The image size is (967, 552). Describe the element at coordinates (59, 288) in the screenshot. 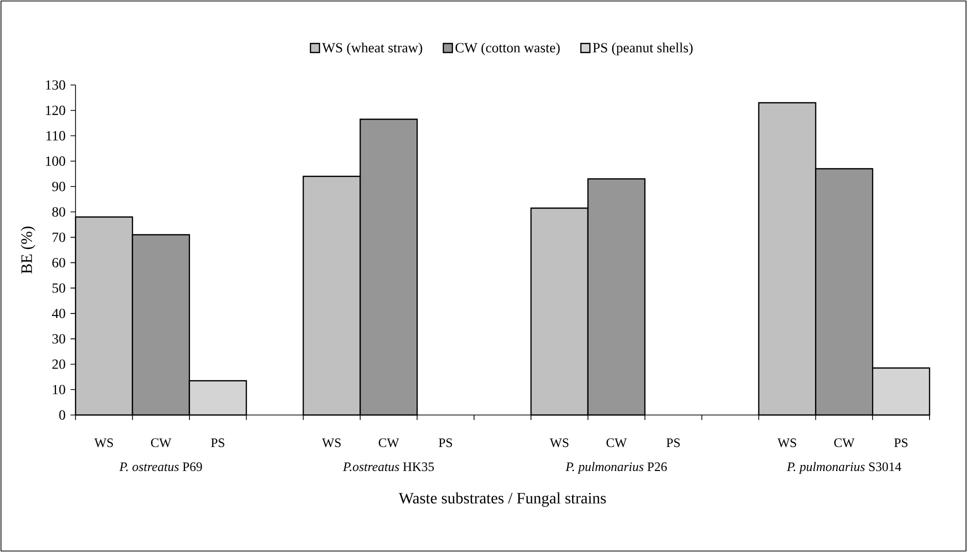

I see `y-tick-label: 50` at that location.